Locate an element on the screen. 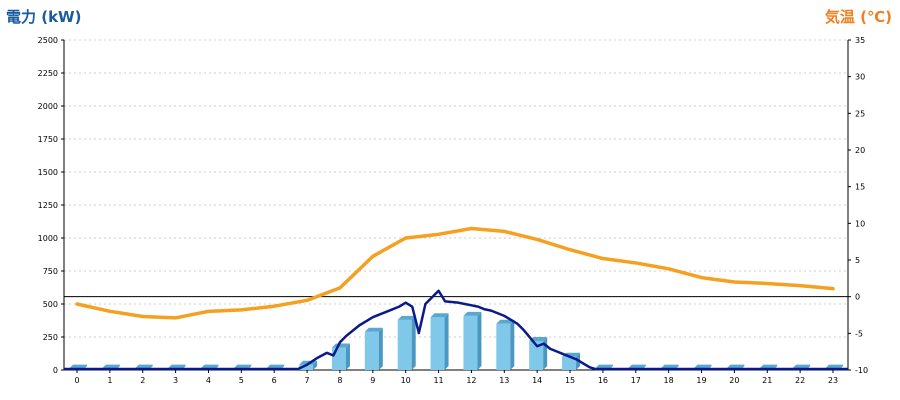  left-tick-label: 1250 is located at coordinates (48, 205).